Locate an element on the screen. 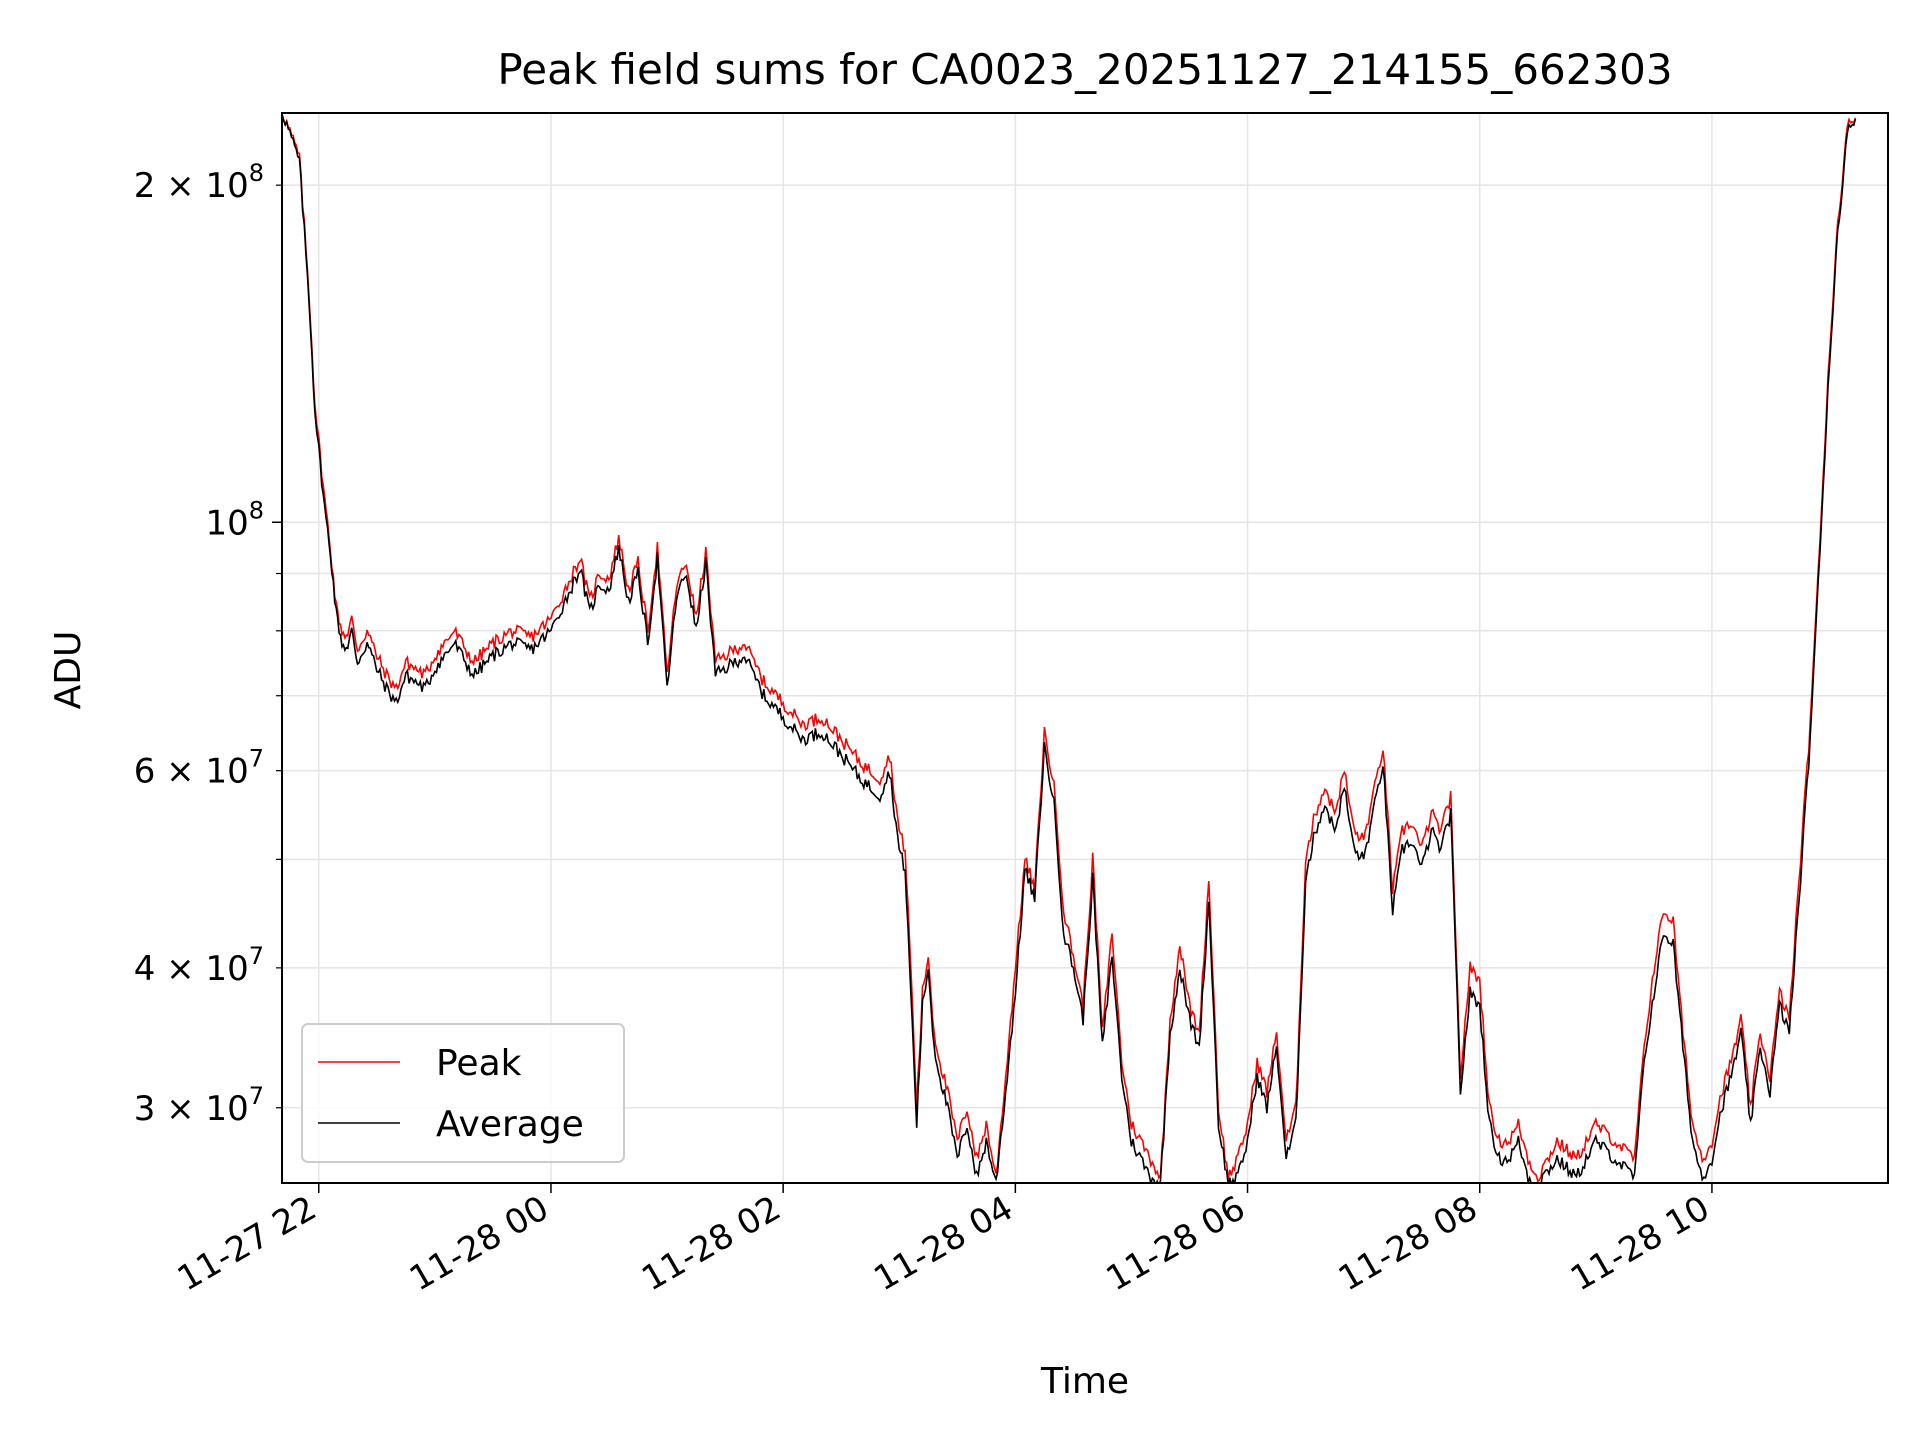 This screenshot has height=1440, width=1920. y-tick-label: 4 × 107 is located at coordinates (199, 965).